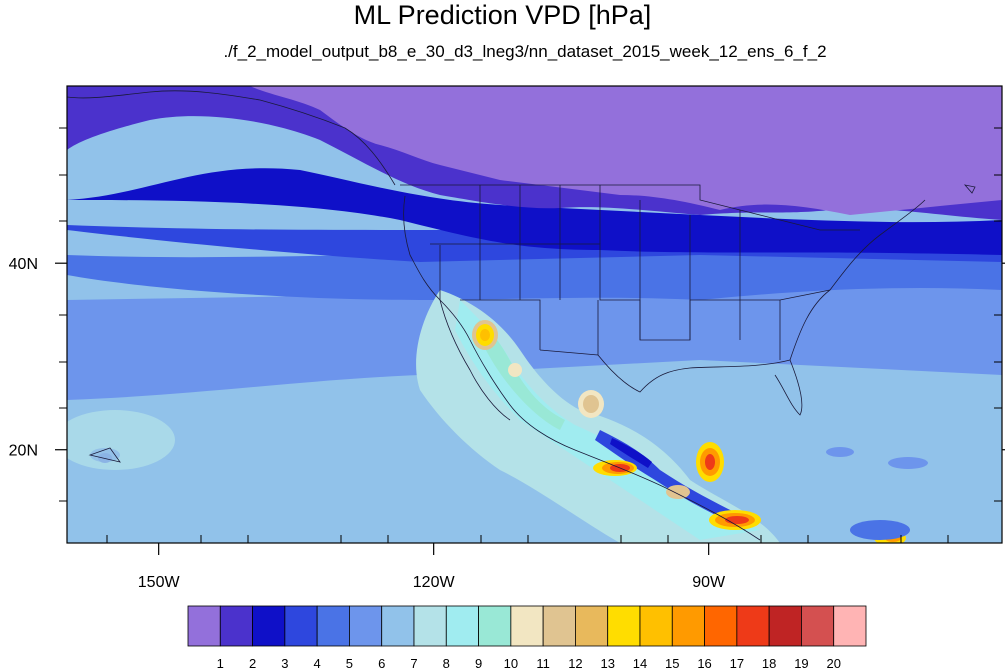 This screenshot has width=1005, height=672. What do you see at coordinates (446, 663) in the screenshot?
I see `colorbar-label: 8` at bounding box center [446, 663].